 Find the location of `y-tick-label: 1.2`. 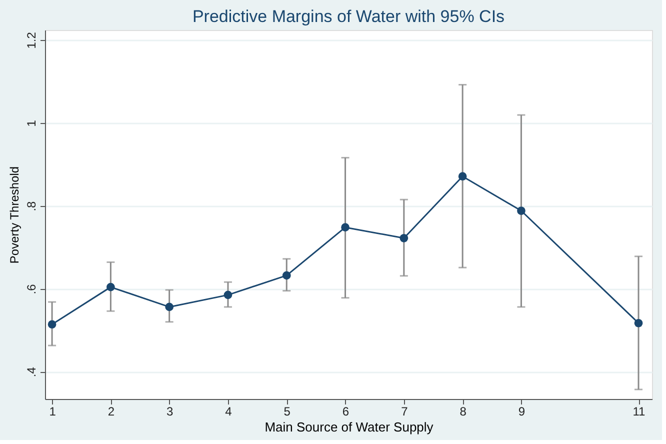

y-tick-label: 1.2 is located at coordinates (31, 40).